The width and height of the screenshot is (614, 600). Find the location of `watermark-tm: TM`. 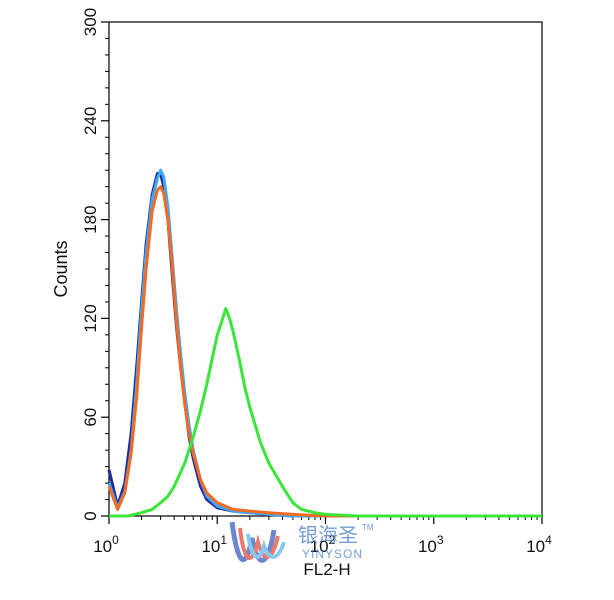

watermark-tm: TM is located at coordinates (368, 527).